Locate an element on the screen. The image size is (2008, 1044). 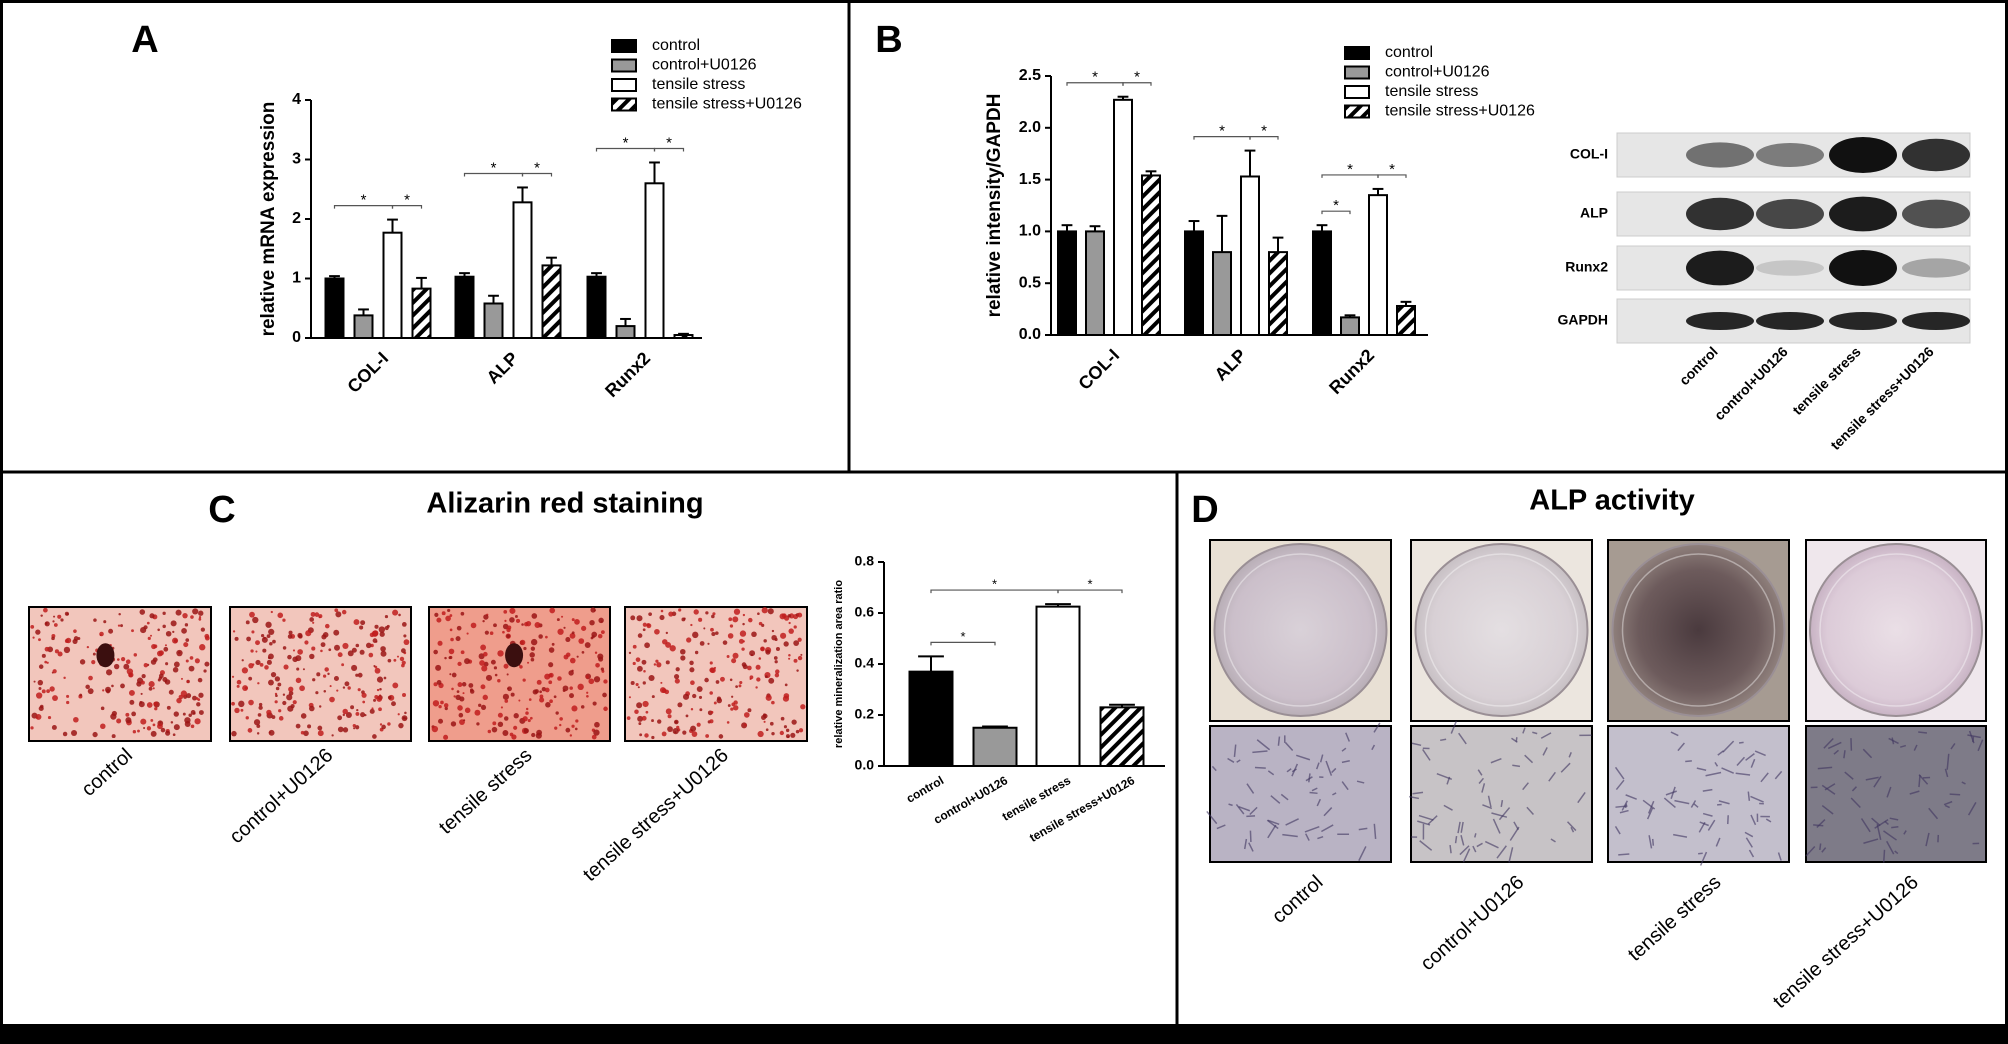
legend-label: control+U0126 is located at coordinates (1437, 72).